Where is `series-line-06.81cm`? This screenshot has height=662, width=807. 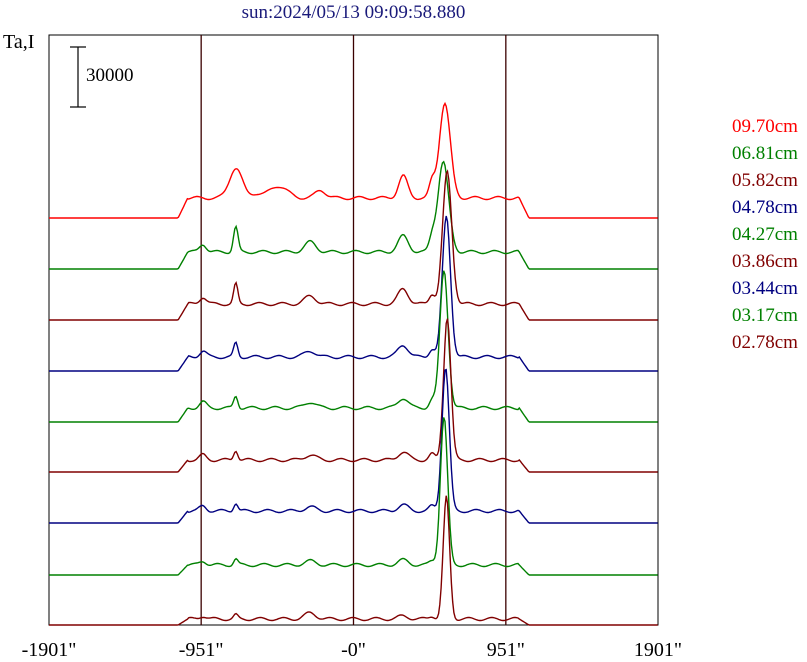 series-line-06.81cm is located at coordinates (353, 215).